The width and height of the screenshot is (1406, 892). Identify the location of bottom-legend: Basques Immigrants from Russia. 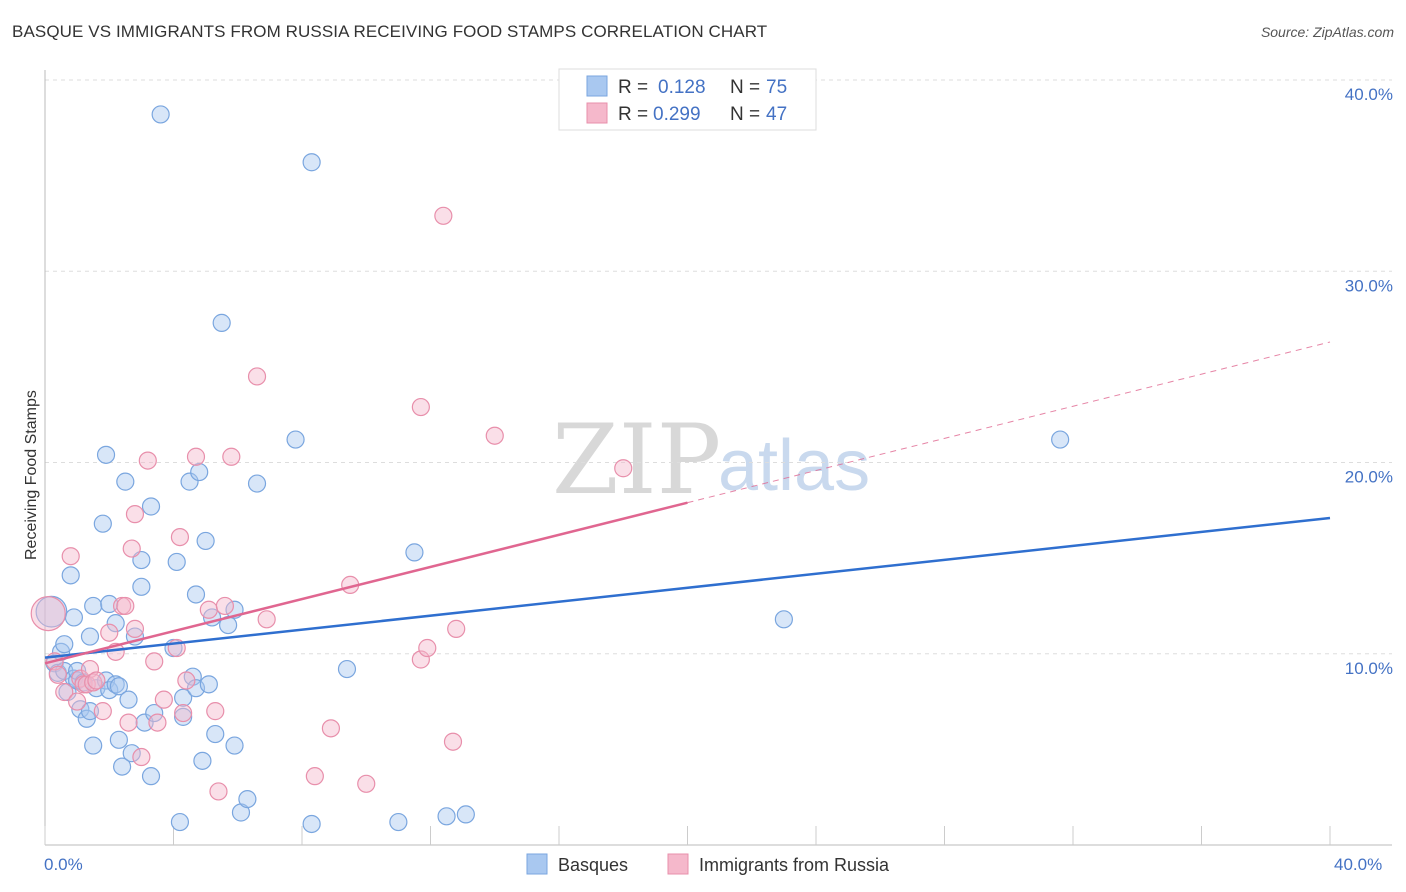
(708, 864).